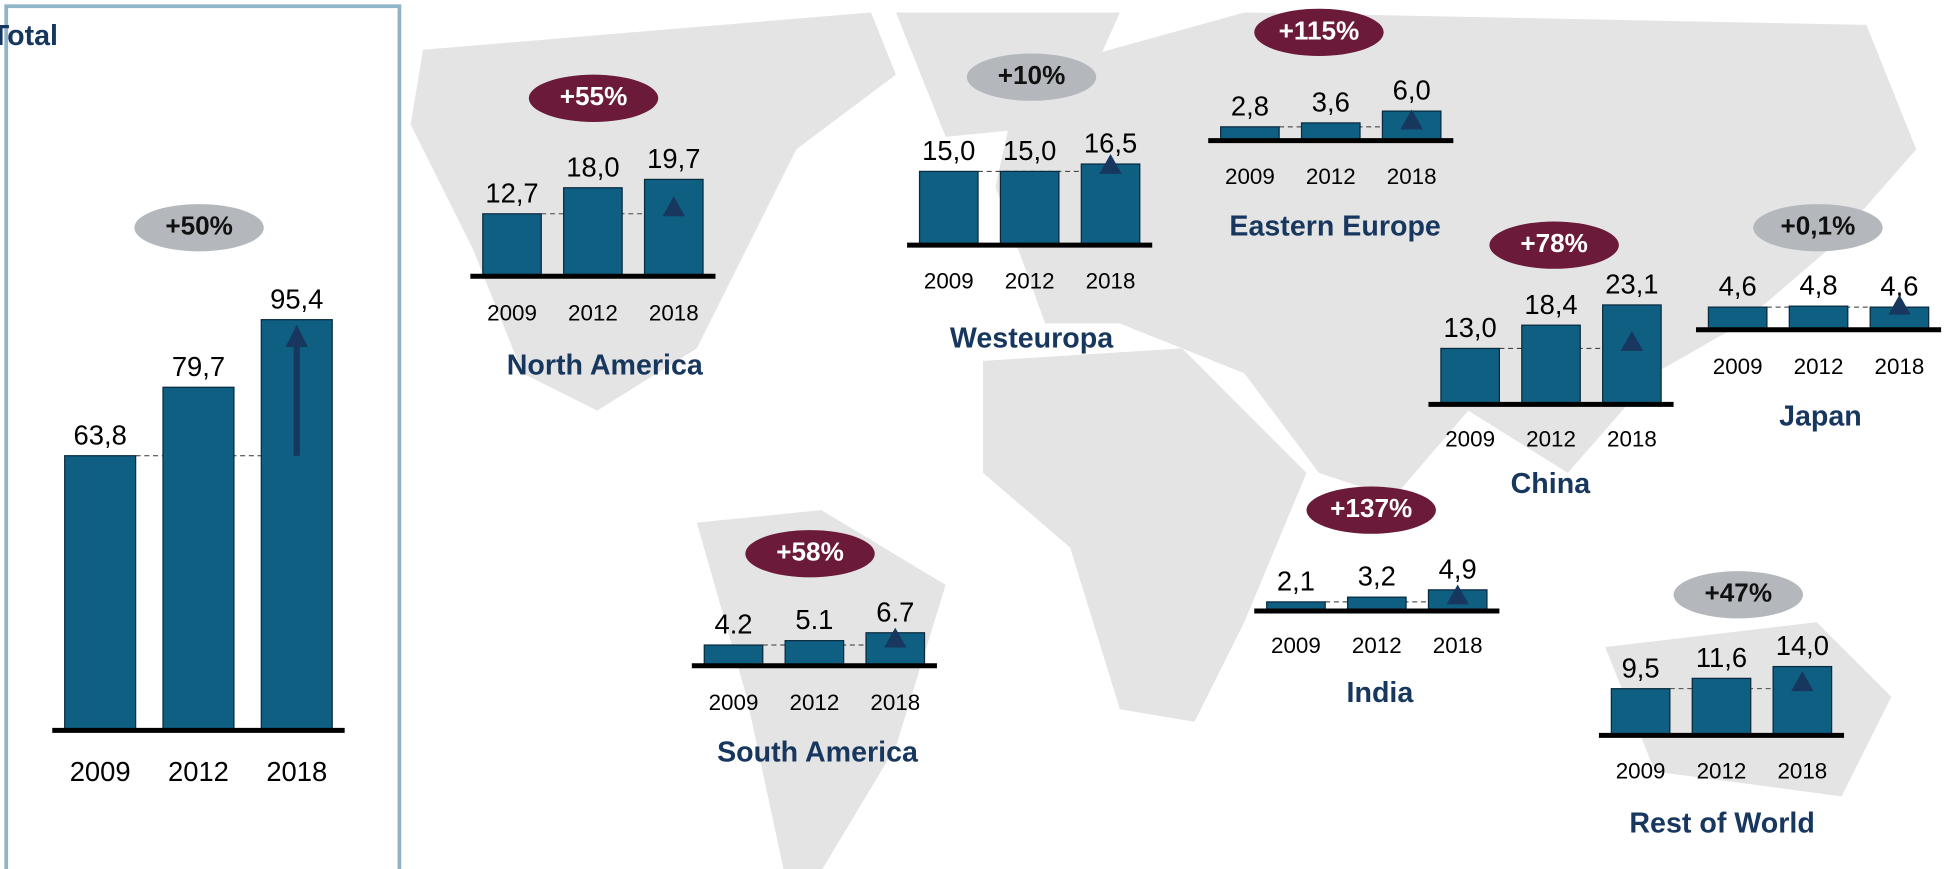  I want to click on data-label: 95,4, so click(296, 298).